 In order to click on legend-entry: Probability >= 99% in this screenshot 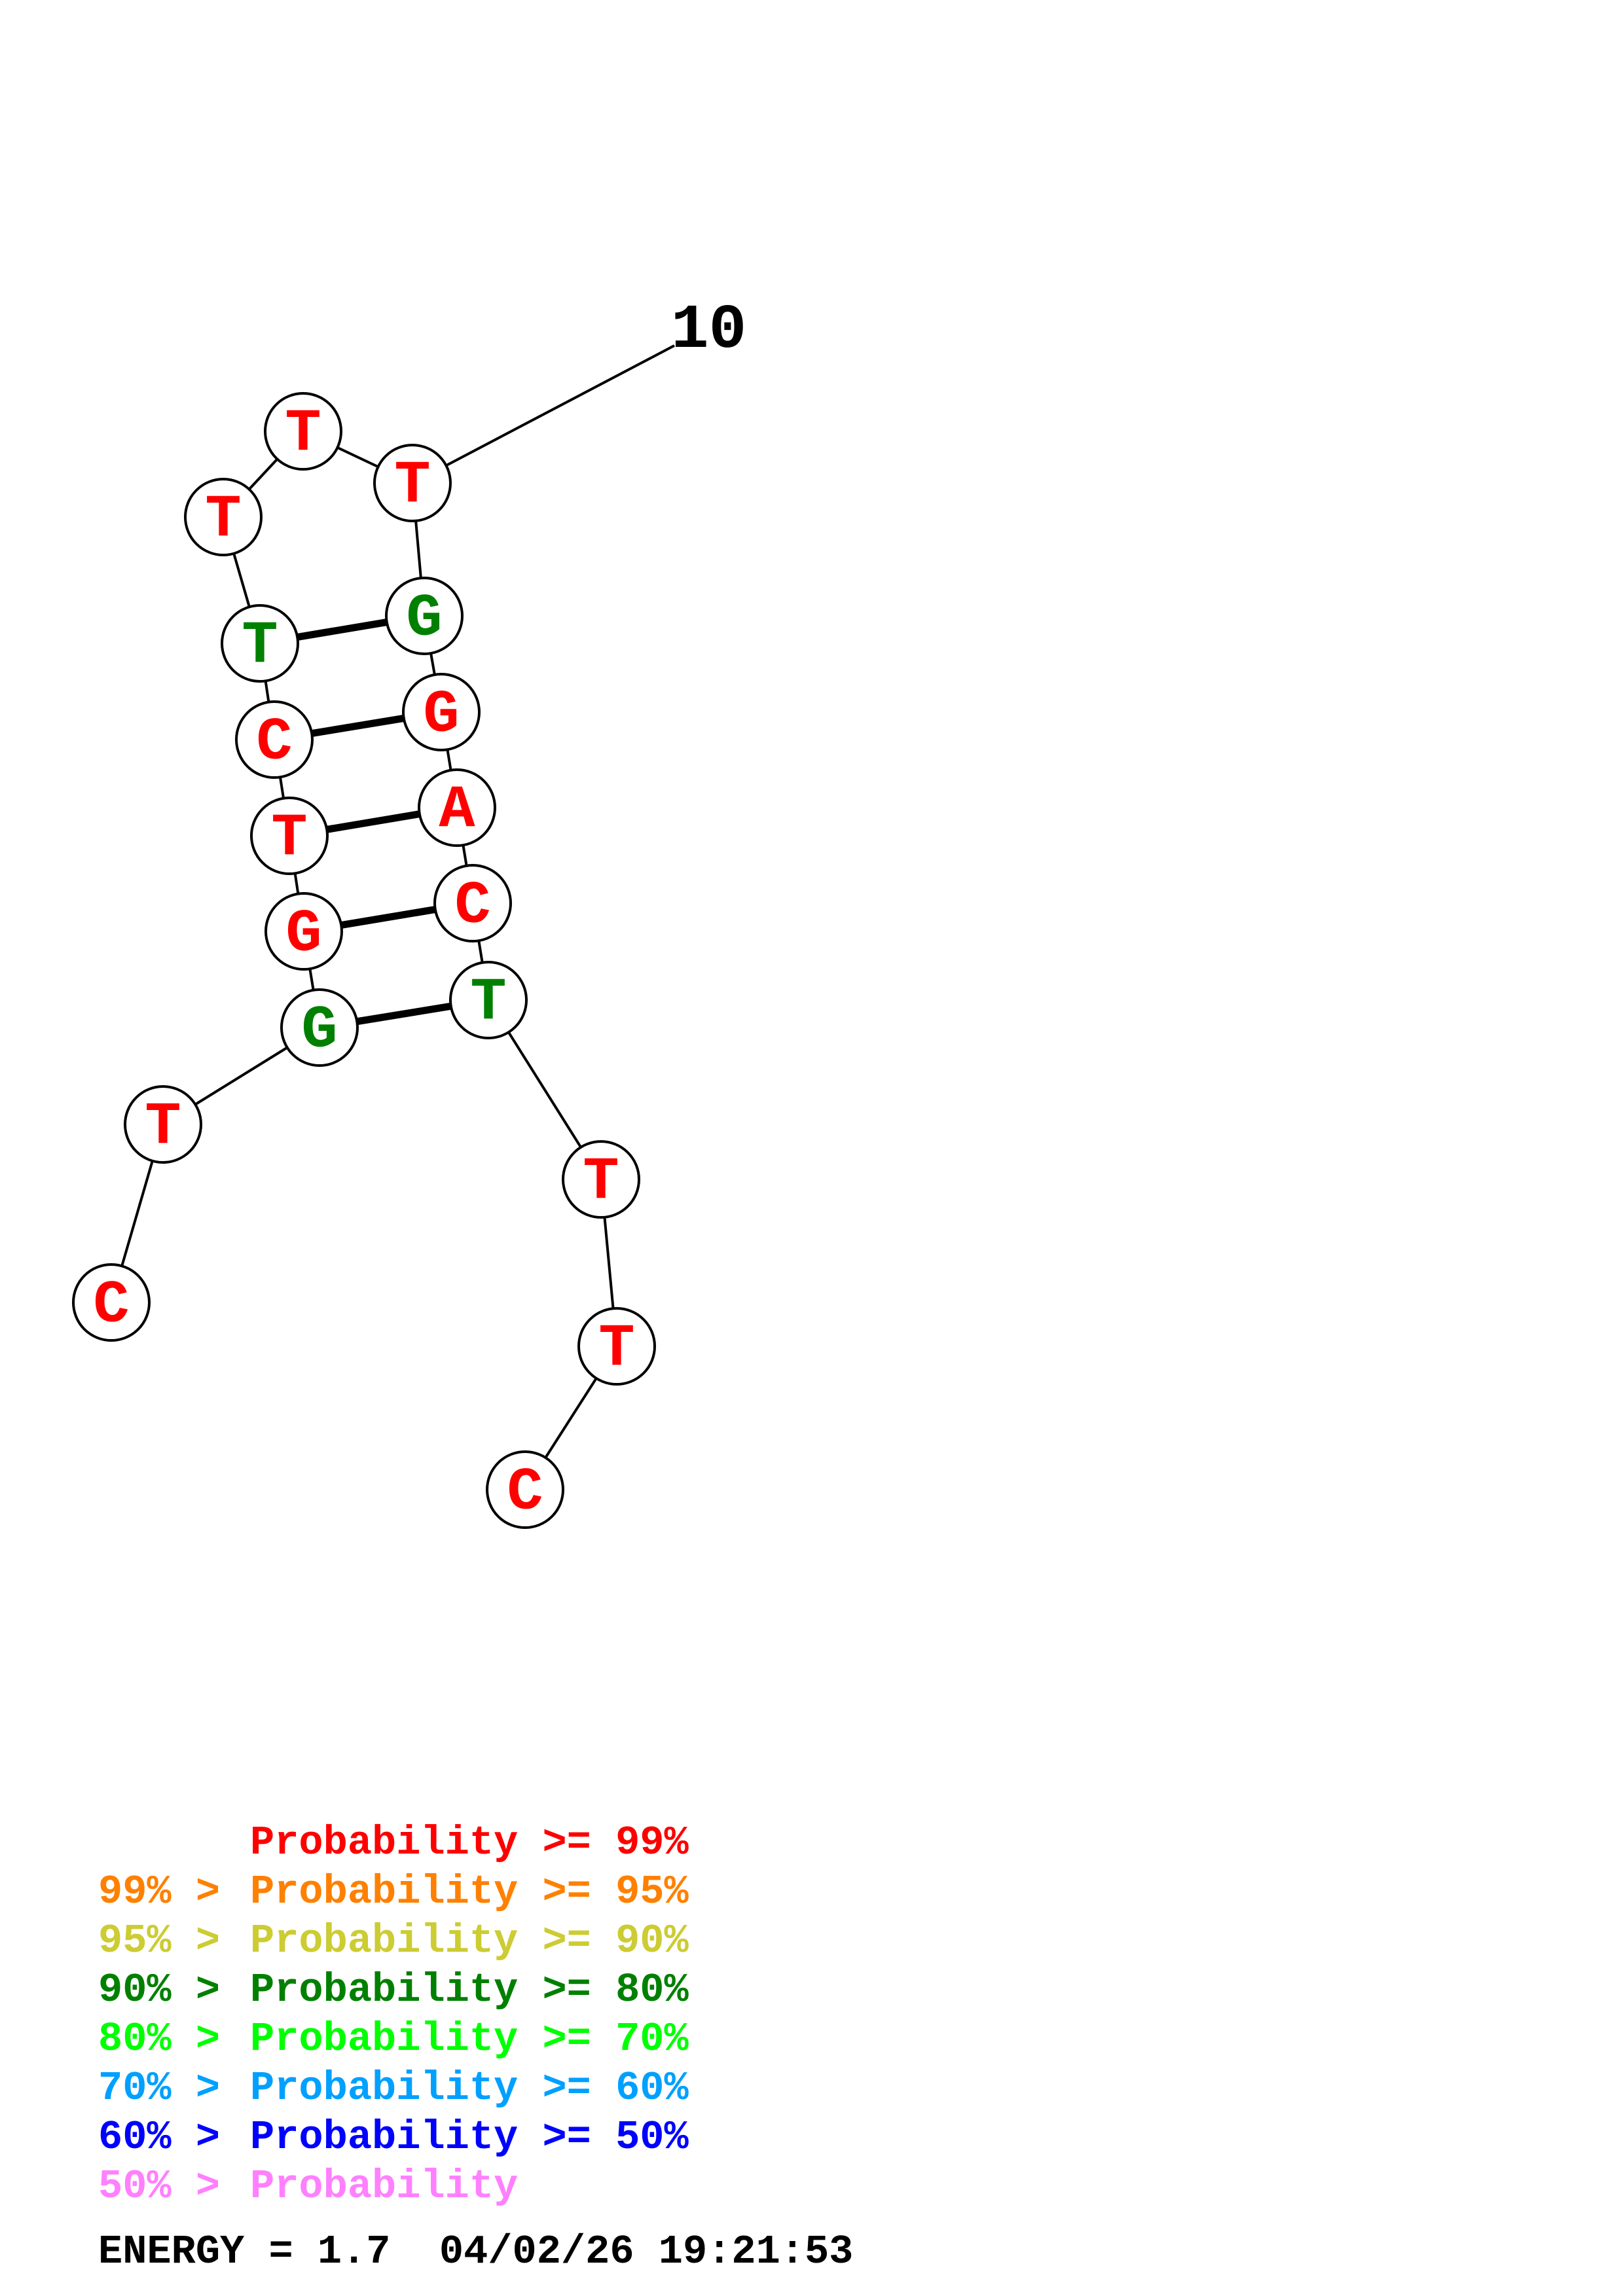, I will do `click(393, 1843)`.